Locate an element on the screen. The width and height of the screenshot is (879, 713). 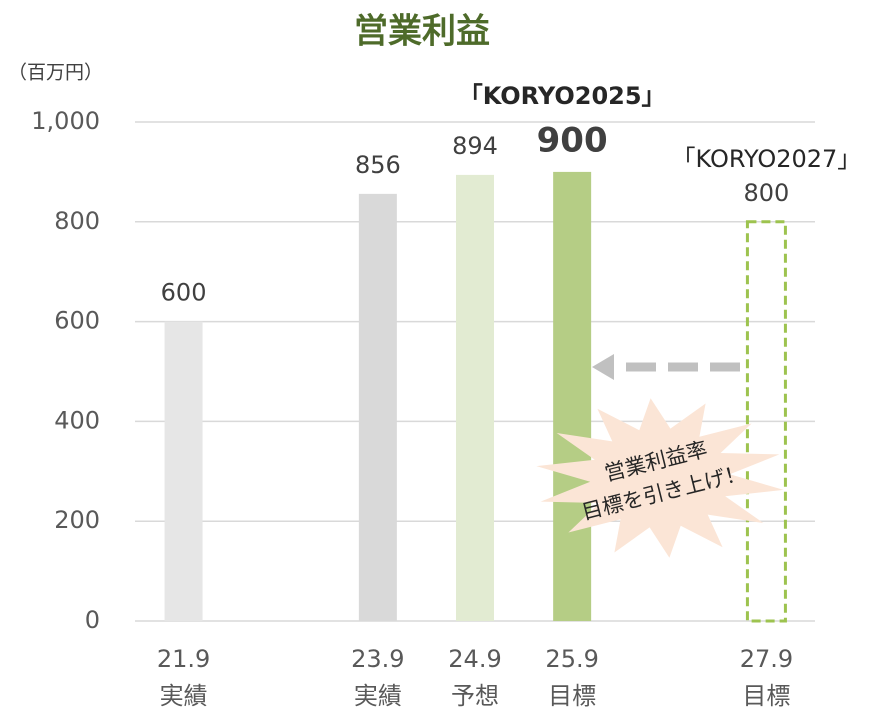
y-tick-label: 200 is located at coordinates (77, 520).